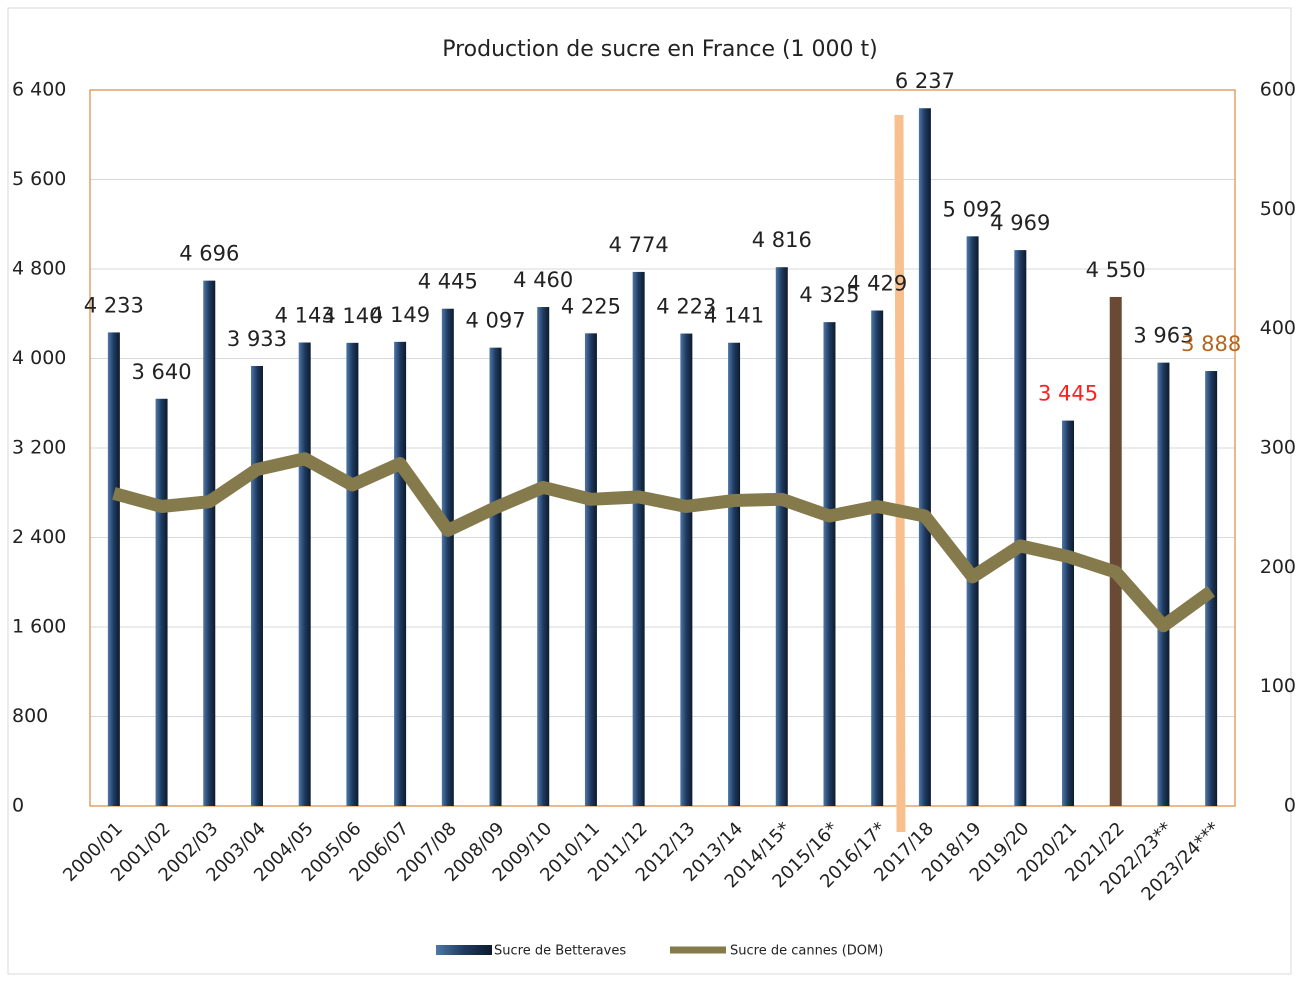 This screenshot has height=982, width=1299. I want to click on value-label: 3 640, so click(162, 372).